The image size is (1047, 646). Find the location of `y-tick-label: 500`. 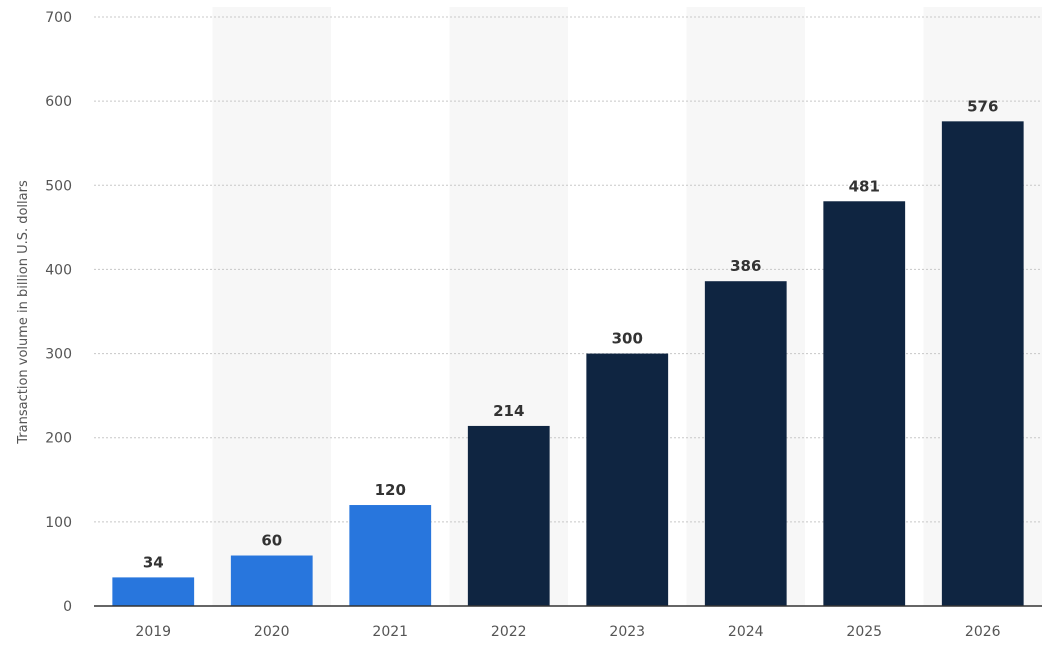

y-tick-label: 500 is located at coordinates (58, 186).